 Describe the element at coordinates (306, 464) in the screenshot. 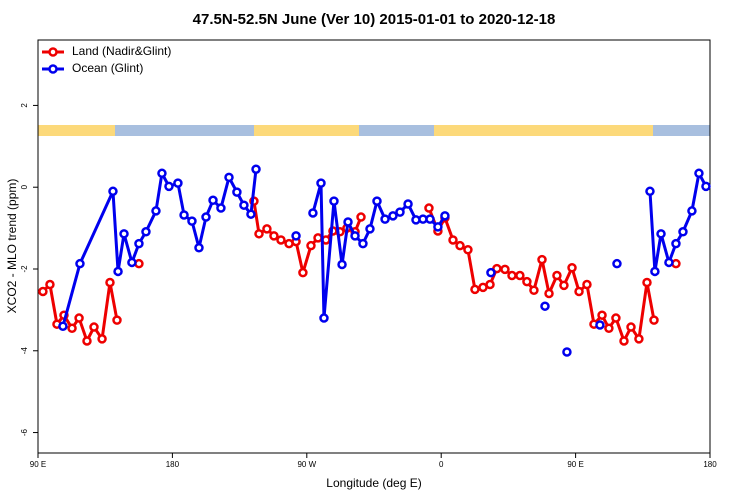

I see `x-tick-label: 90 W` at that location.